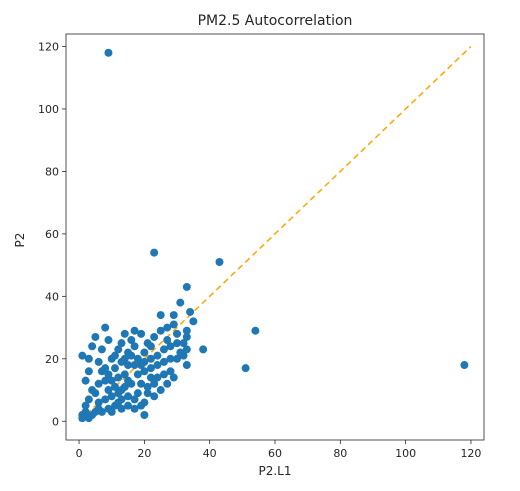 The width and height of the screenshot is (520, 491). I want to click on x-tick-label: 0, so click(79, 453).